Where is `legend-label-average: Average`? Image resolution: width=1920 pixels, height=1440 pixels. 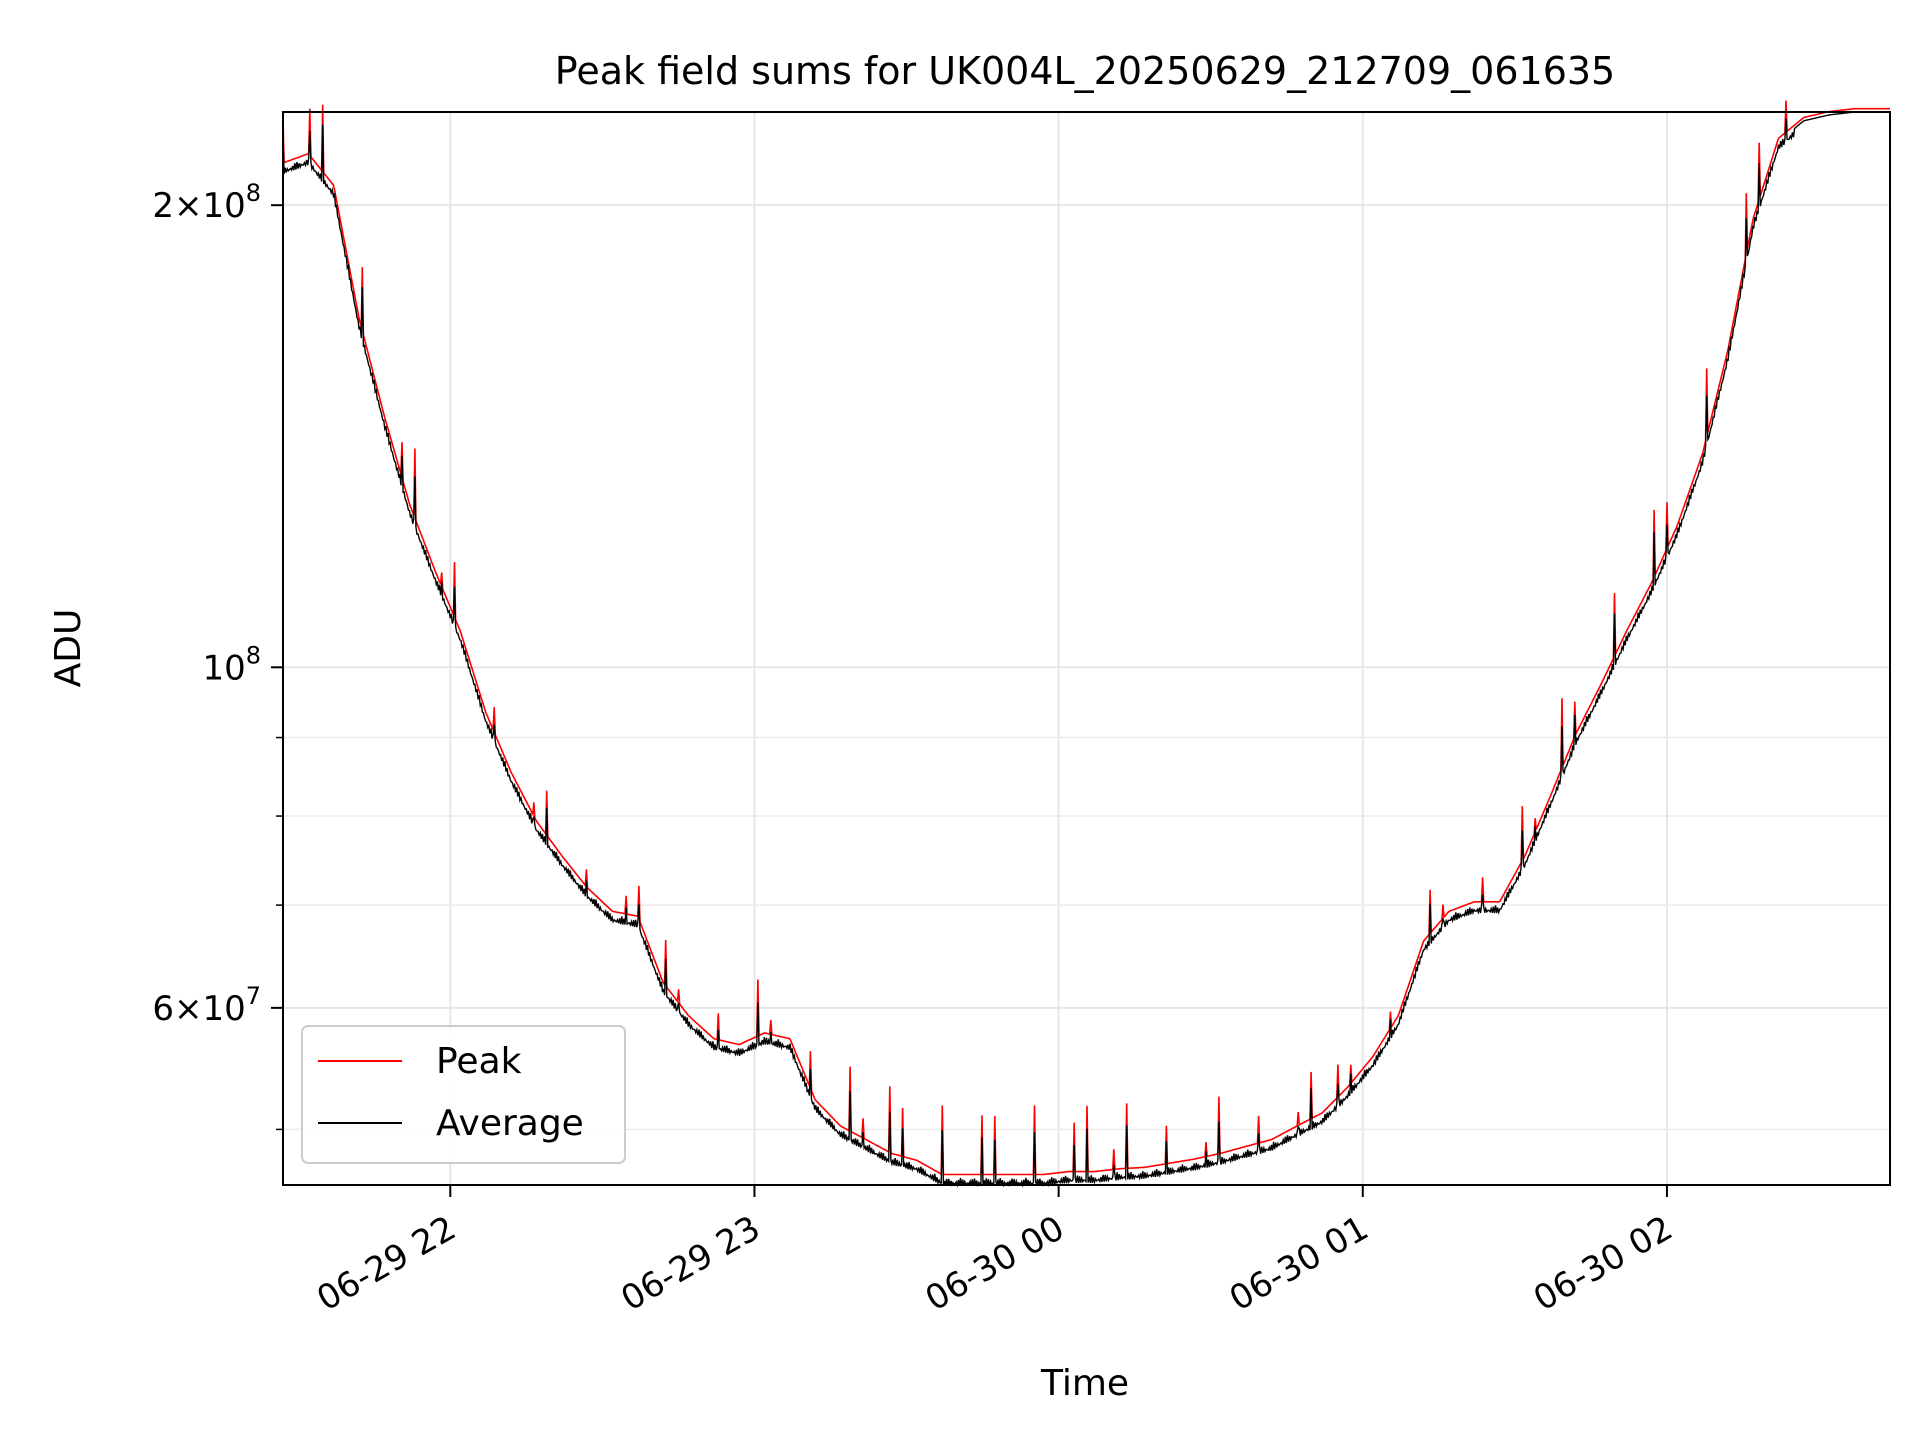
legend-label-average: Average is located at coordinates (510, 1123).